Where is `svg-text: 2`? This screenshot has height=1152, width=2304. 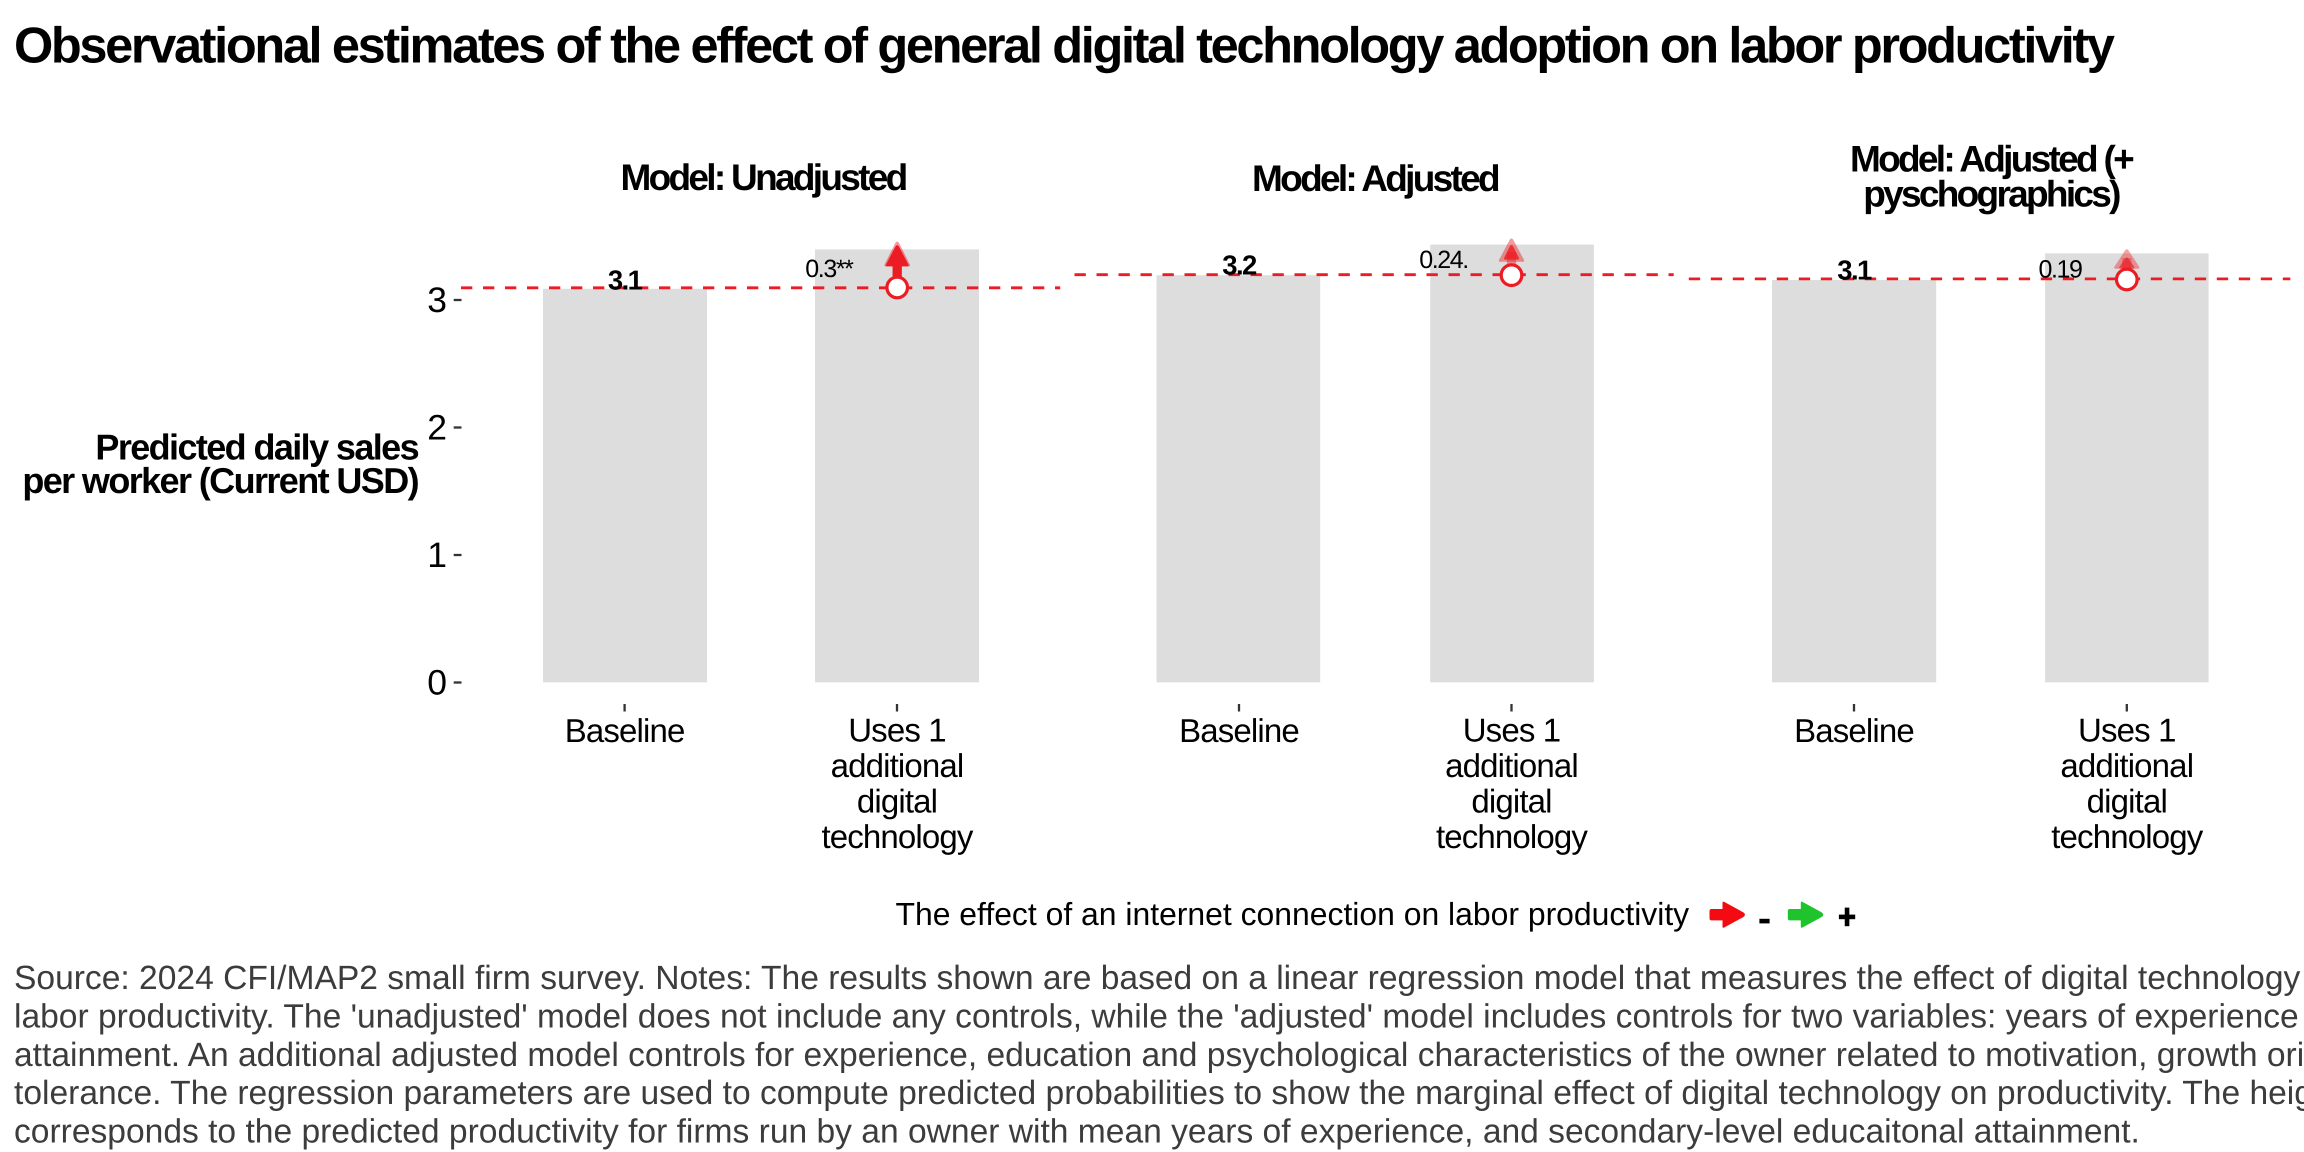 svg-text: 2 is located at coordinates (437, 428).